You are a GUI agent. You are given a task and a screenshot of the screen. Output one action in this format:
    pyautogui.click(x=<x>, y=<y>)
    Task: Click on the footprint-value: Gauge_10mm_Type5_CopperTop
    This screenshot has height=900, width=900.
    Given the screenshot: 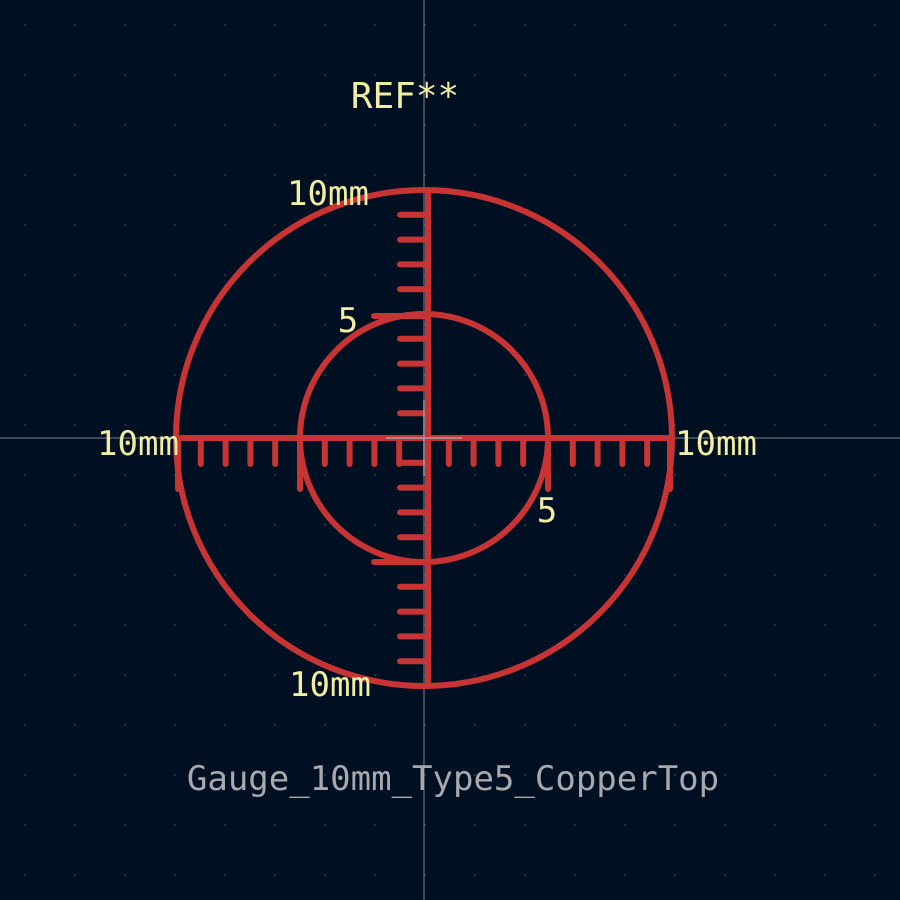 What is the action you would take?
    pyautogui.click(x=453, y=779)
    